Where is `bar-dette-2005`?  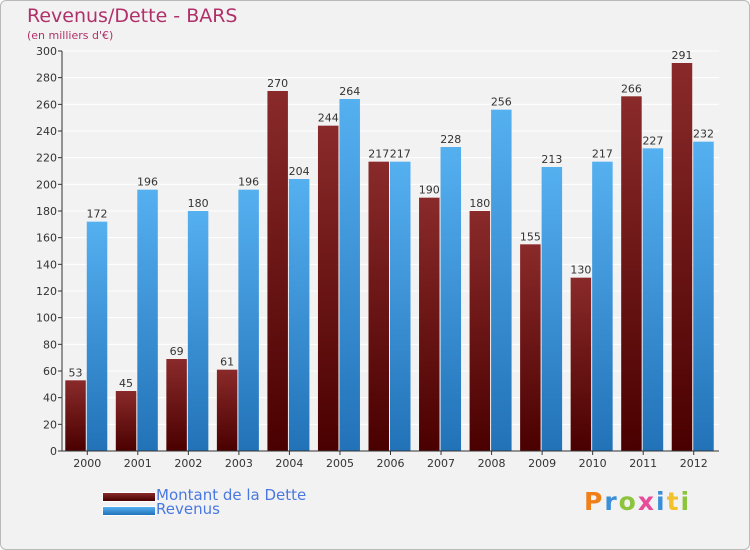
bar-dette-2005 is located at coordinates (328, 288).